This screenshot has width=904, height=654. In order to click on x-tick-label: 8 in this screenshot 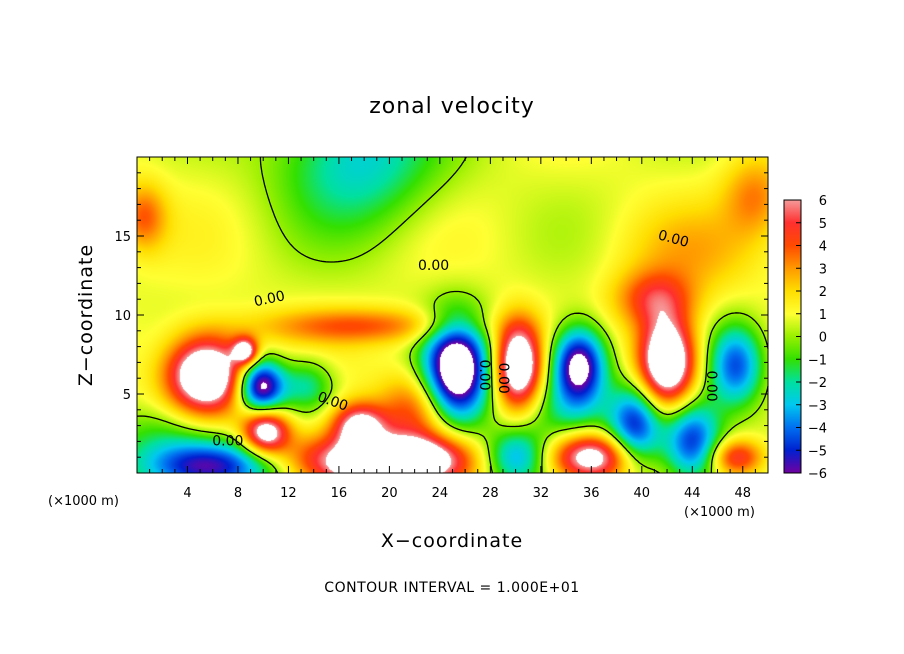, I will do `click(238, 493)`.